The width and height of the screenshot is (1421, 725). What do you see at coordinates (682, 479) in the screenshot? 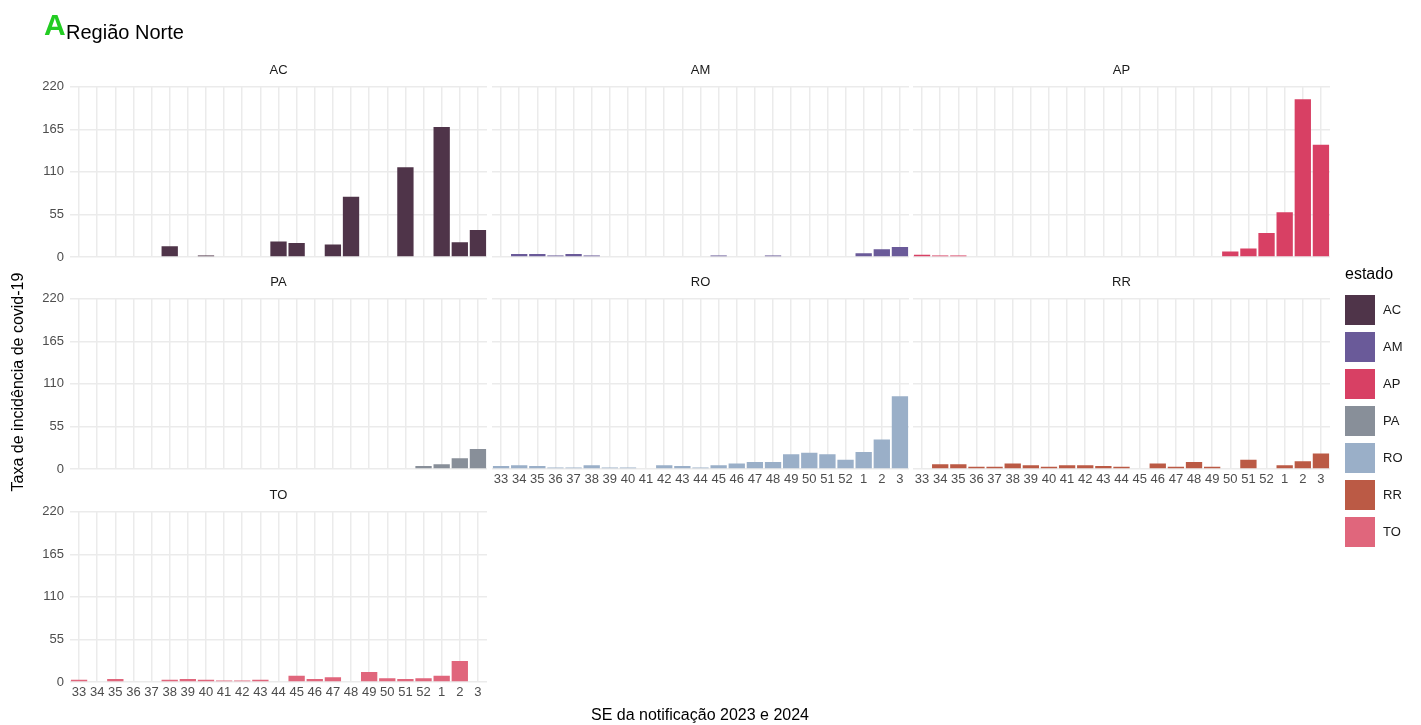
I see `x-tick-label: 43` at bounding box center [682, 479].